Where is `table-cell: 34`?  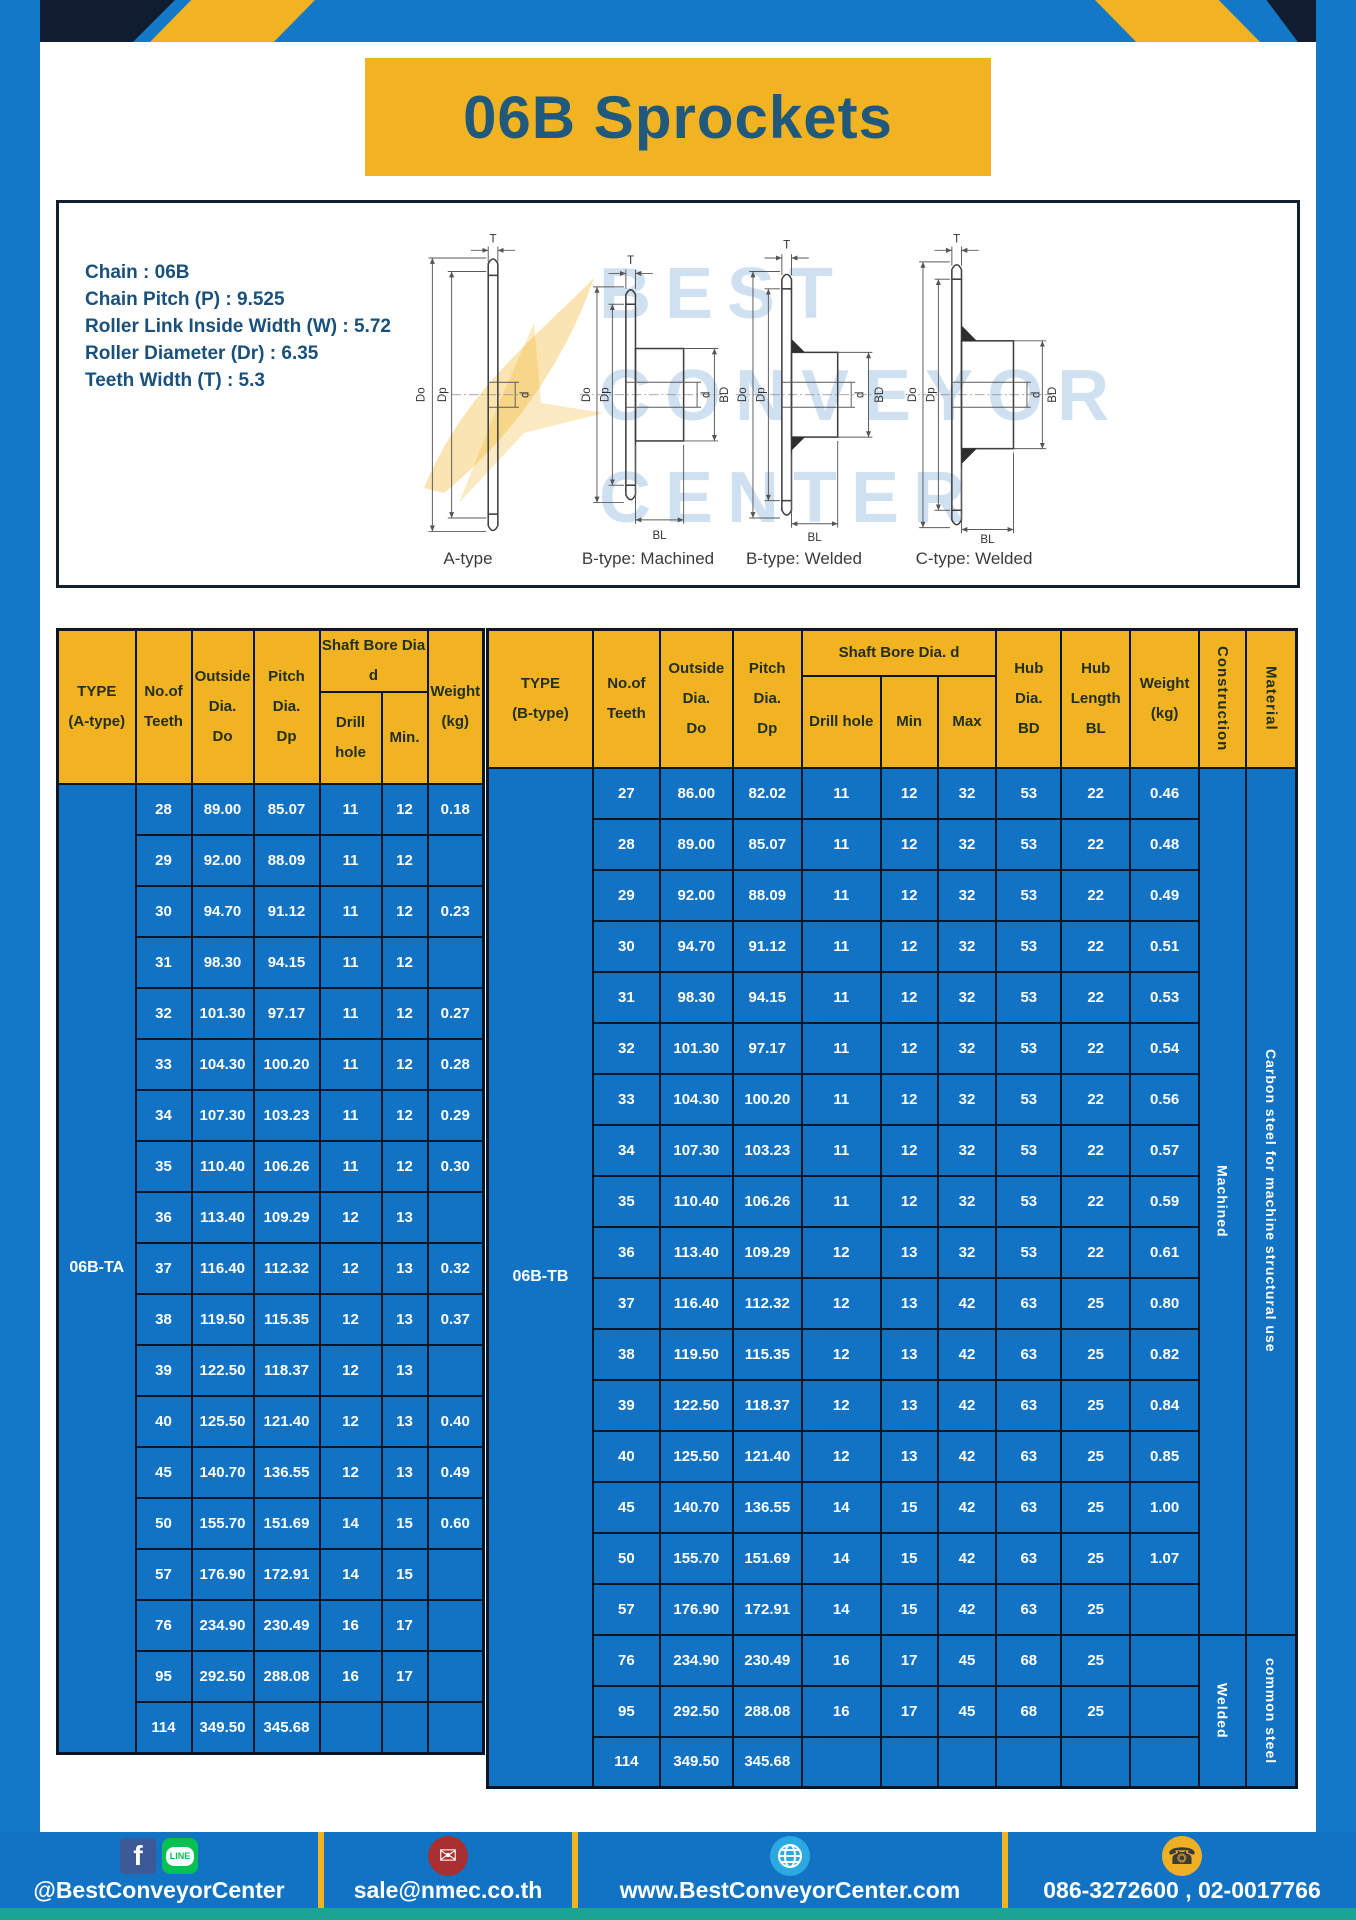
table-cell: 34 is located at coordinates (626, 1150).